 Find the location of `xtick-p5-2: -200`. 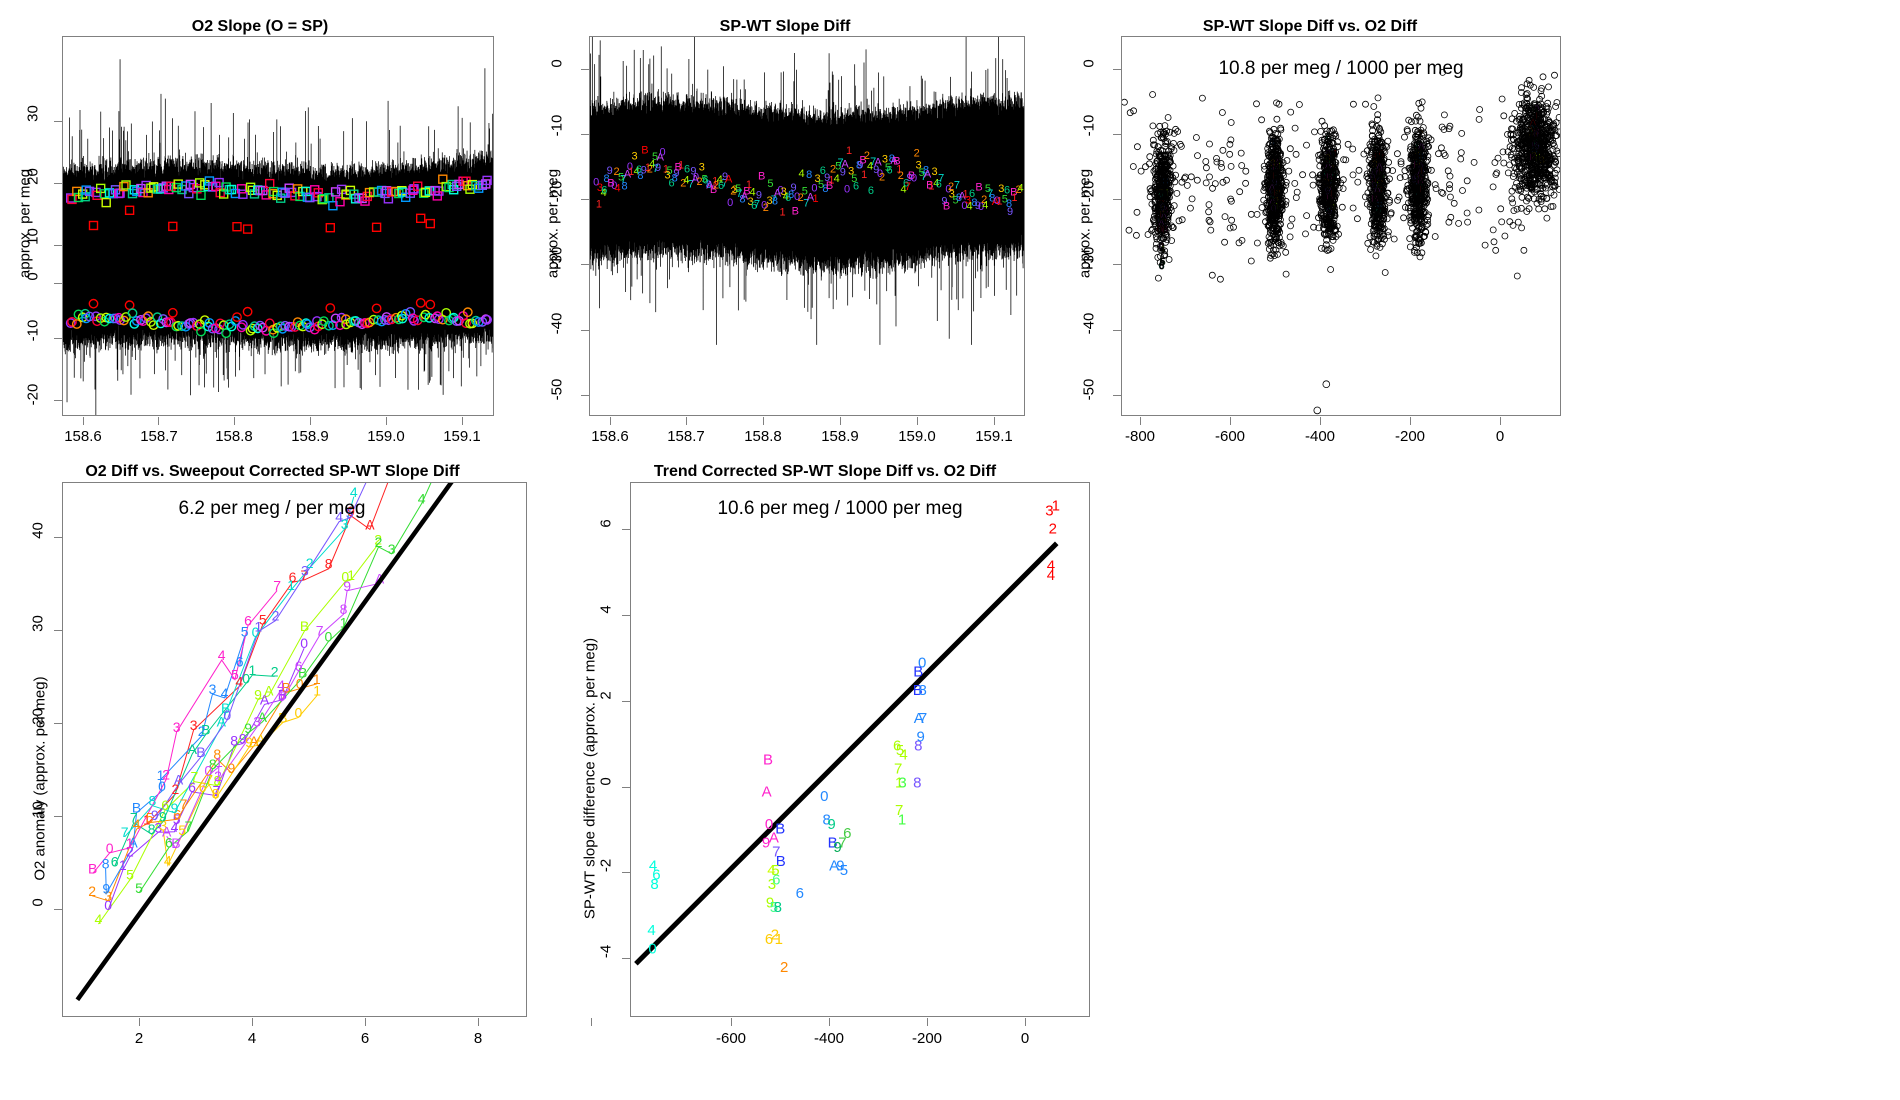

xtick-p5-2: -200 is located at coordinates (927, 1038).